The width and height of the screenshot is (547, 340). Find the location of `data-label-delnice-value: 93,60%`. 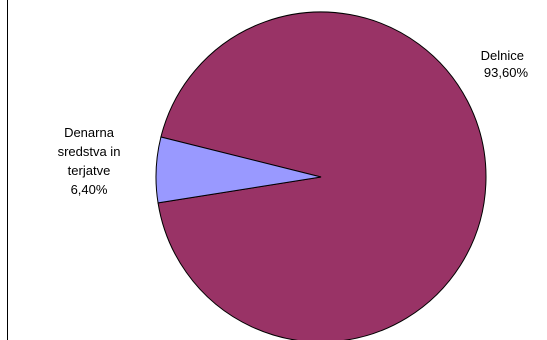

data-label-delnice-value: 93,60% is located at coordinates (506, 72).